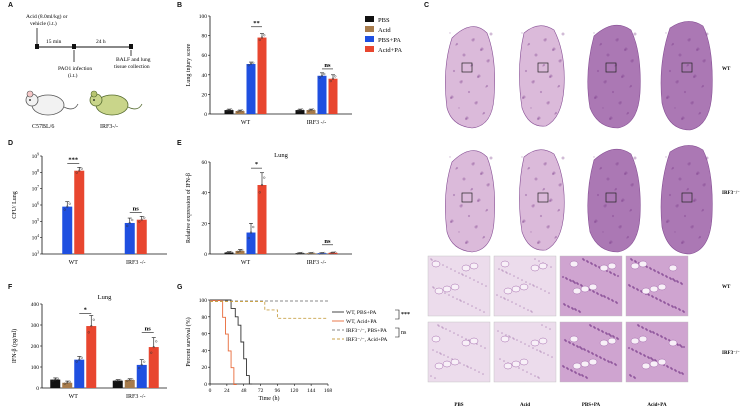  What do you see at coordinates (74, 46) in the screenshot?
I see `timeline-mid-marker` at bounding box center [74, 46].